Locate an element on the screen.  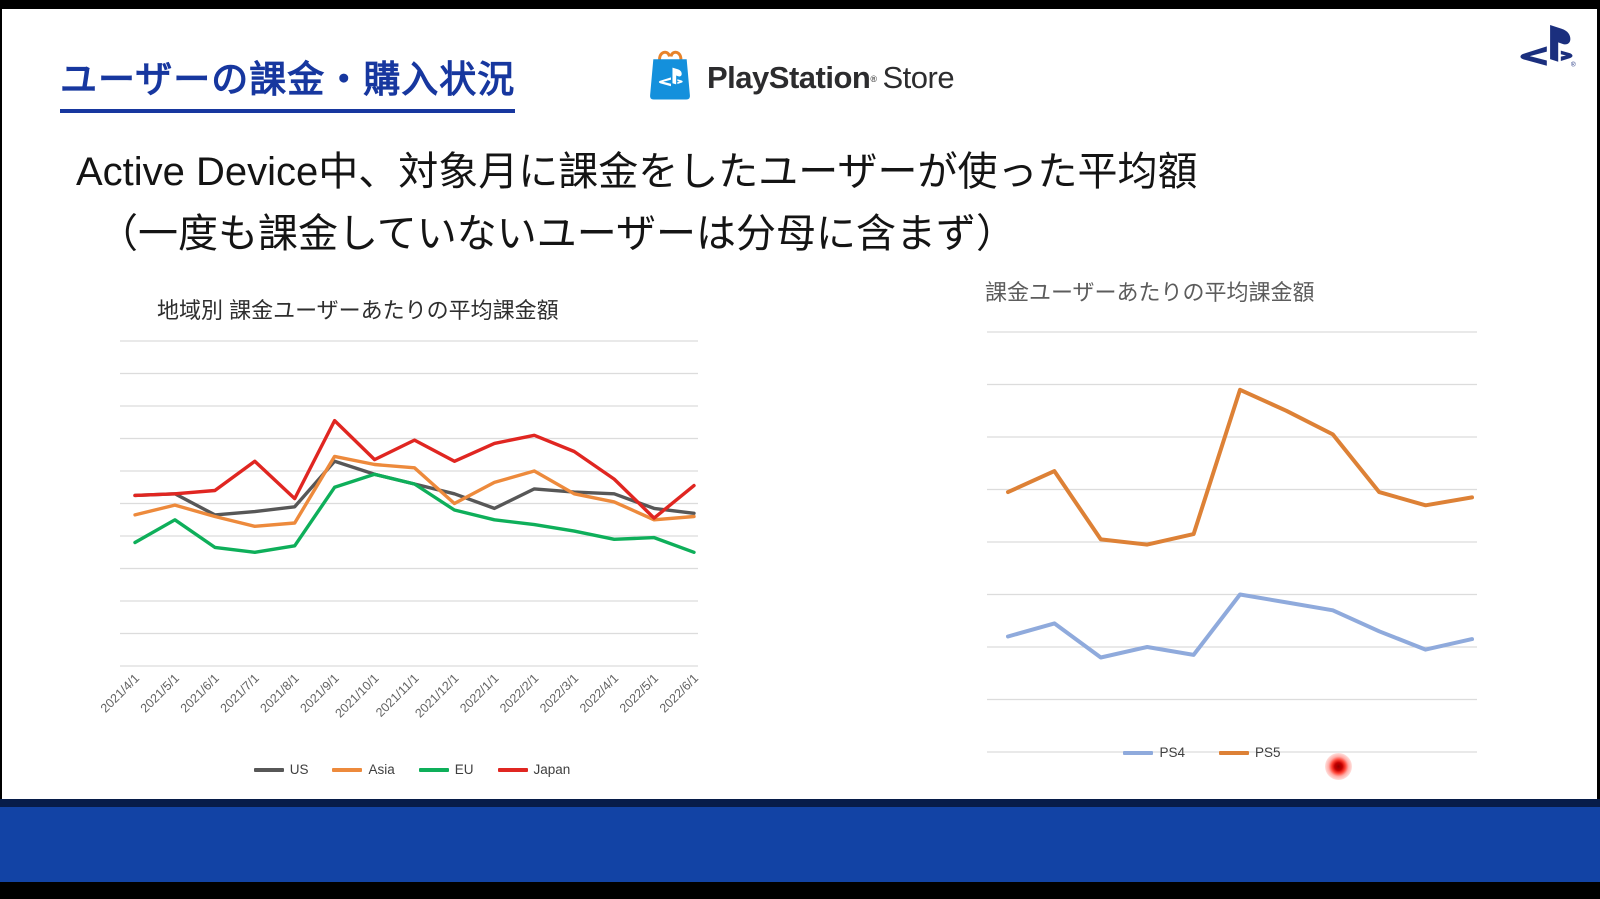
series-ps5 is located at coordinates (1240, 467).